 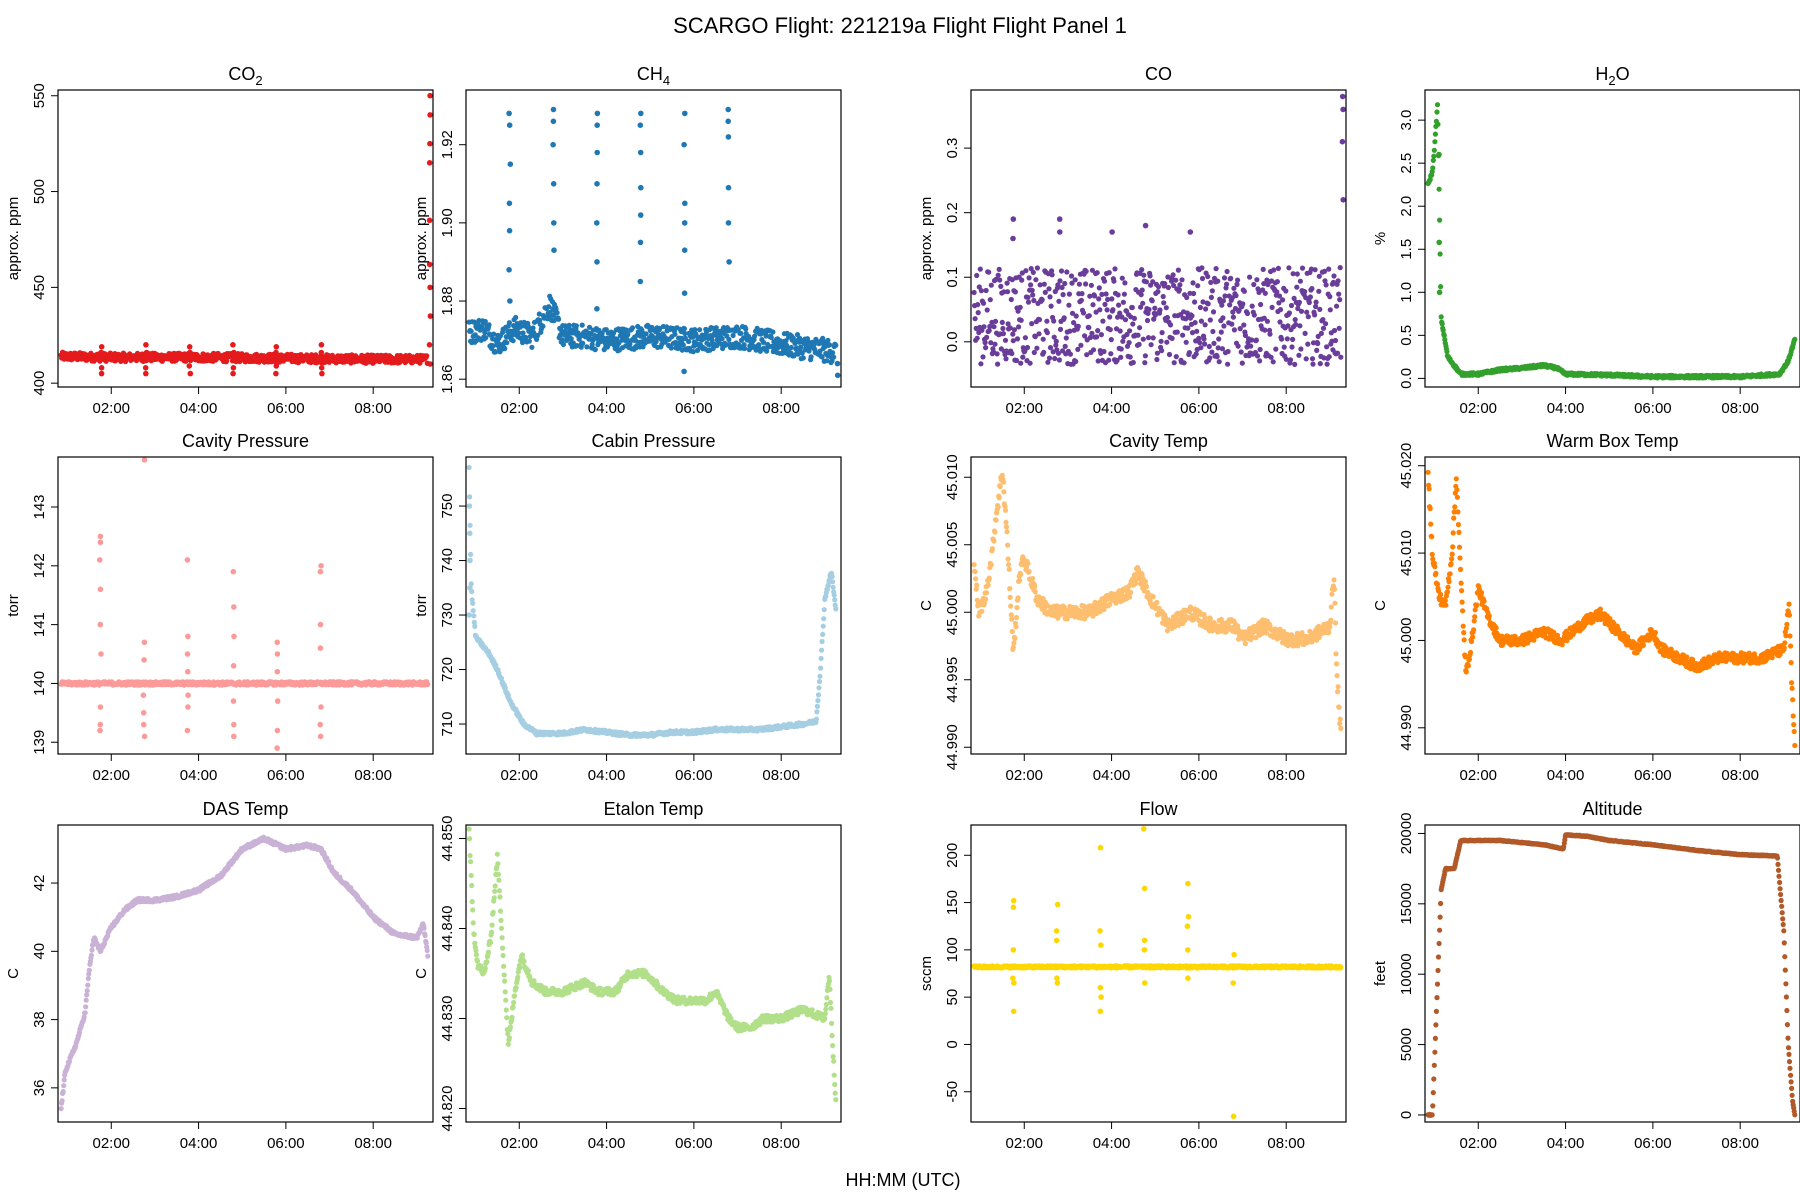 What do you see at coordinates (13, 238) in the screenshot?
I see `y-axis-label: approx. ppm` at bounding box center [13, 238].